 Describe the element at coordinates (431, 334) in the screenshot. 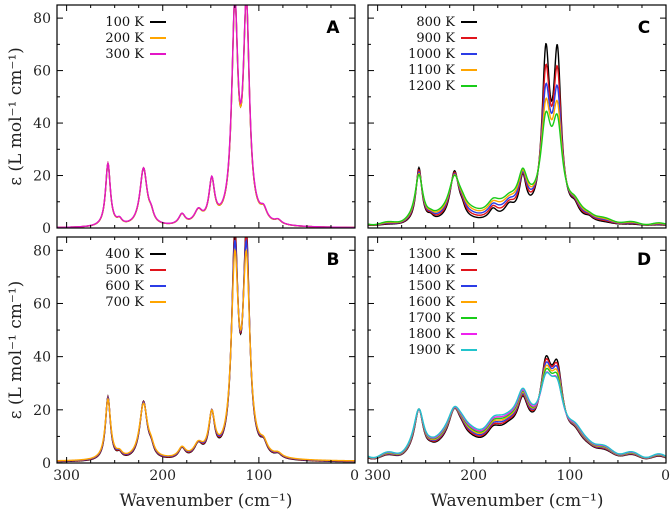

I see `legend-label: 1800 K` at that location.